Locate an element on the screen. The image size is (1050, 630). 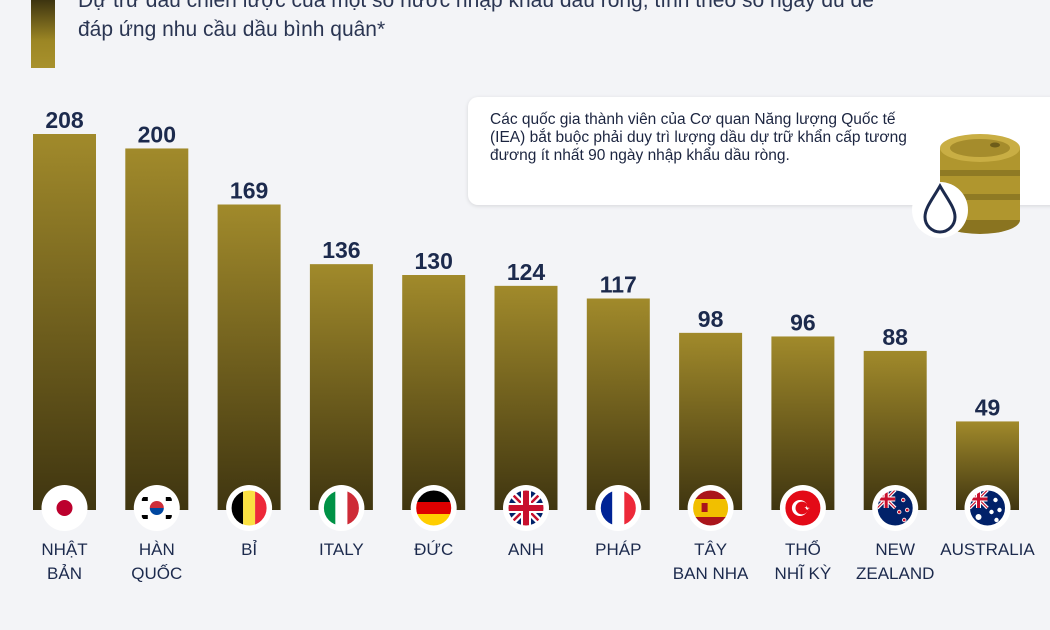
flag-turkey-icon is located at coordinates (802, 508).